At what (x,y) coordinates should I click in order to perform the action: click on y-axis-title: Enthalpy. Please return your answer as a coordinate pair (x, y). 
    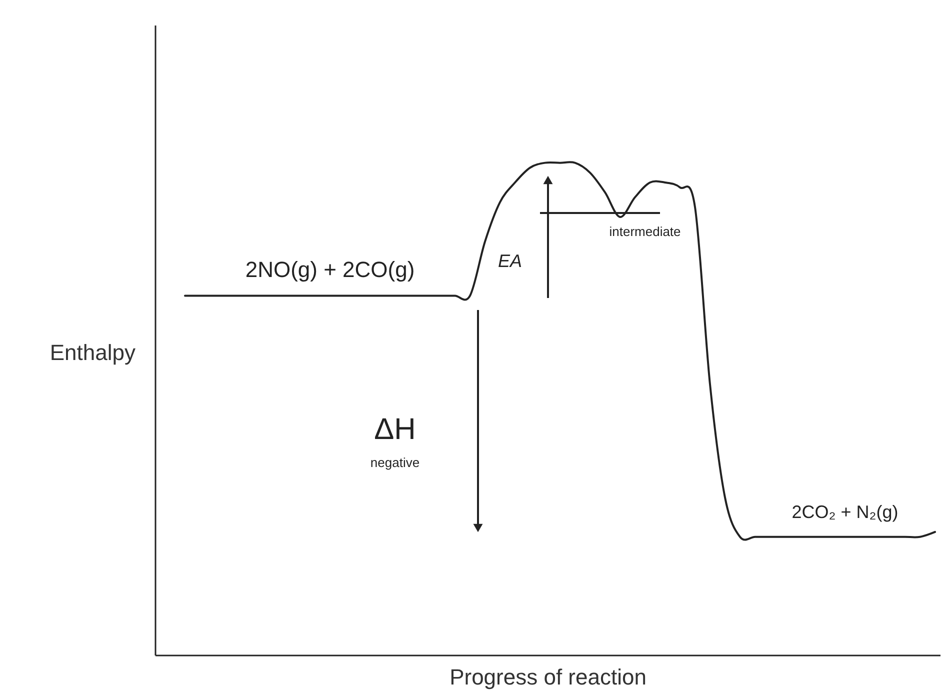
    Looking at the image, I should click on (93, 353).